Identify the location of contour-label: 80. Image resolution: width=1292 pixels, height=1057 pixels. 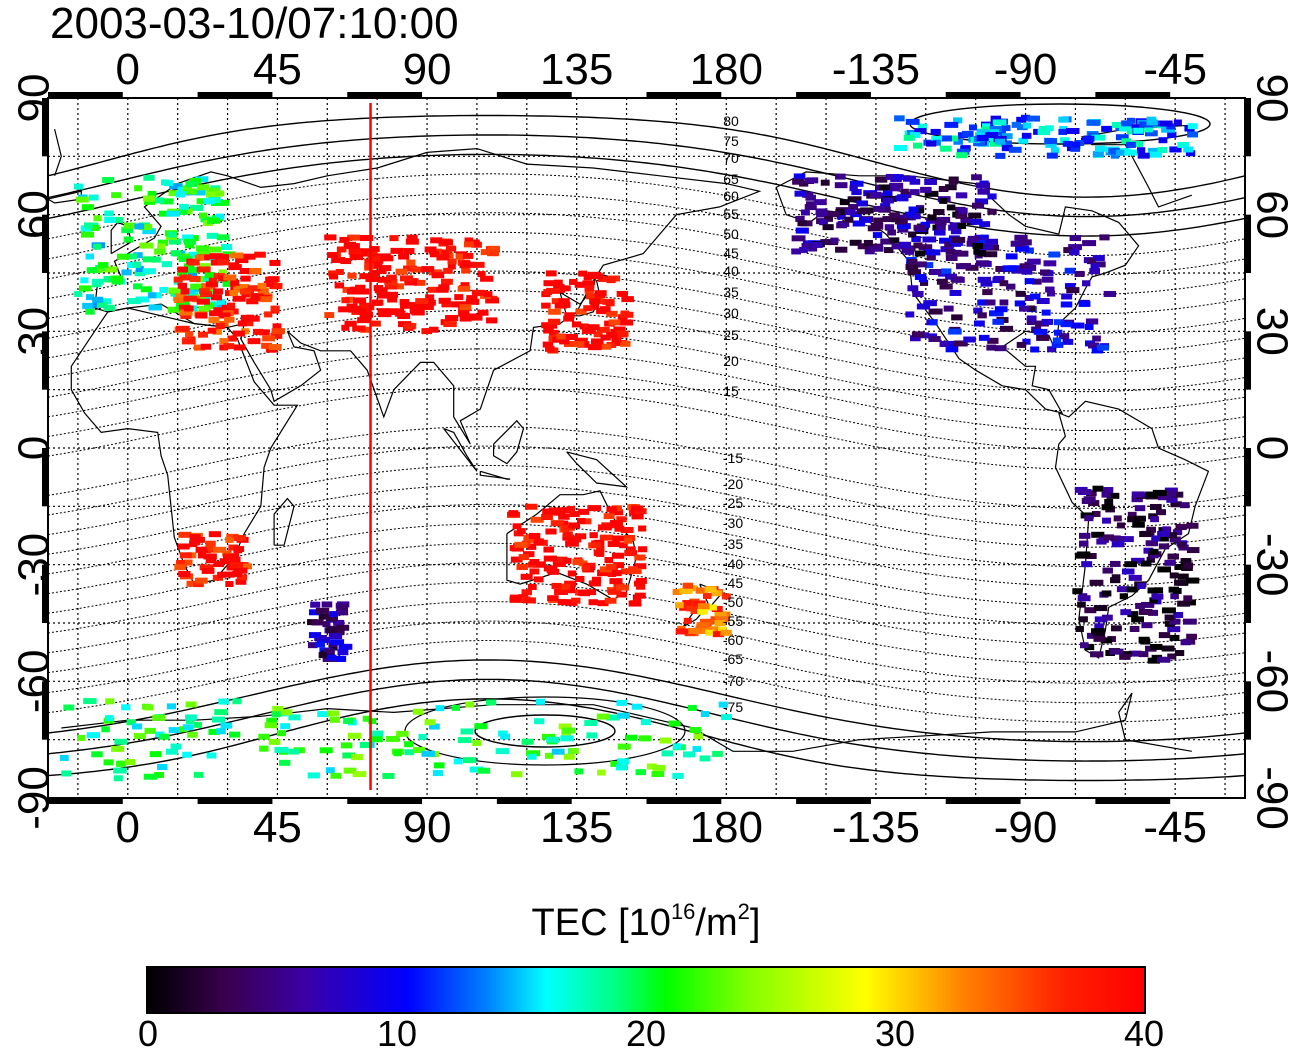
(731, 121).